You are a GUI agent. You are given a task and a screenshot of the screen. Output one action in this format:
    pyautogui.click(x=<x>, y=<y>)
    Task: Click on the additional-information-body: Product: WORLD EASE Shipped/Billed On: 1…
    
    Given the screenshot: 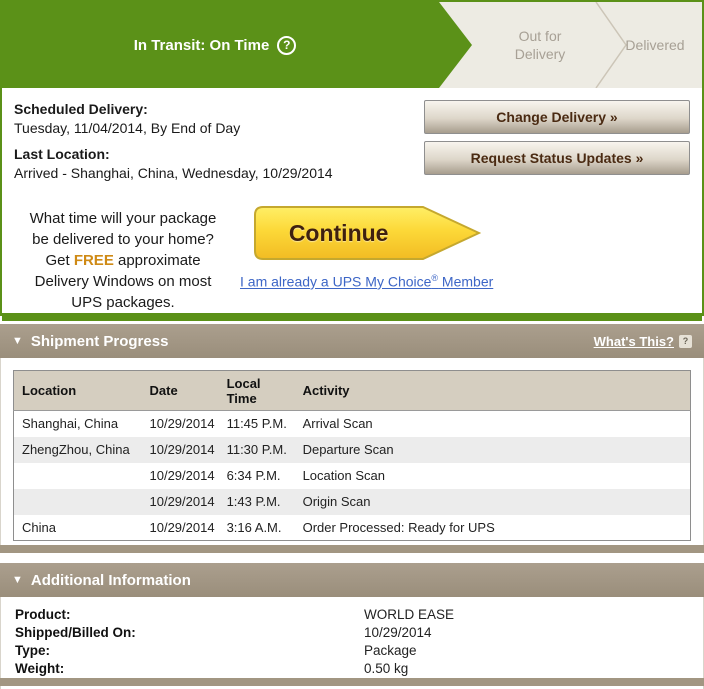 What is the action you would take?
    pyautogui.click(x=352, y=643)
    